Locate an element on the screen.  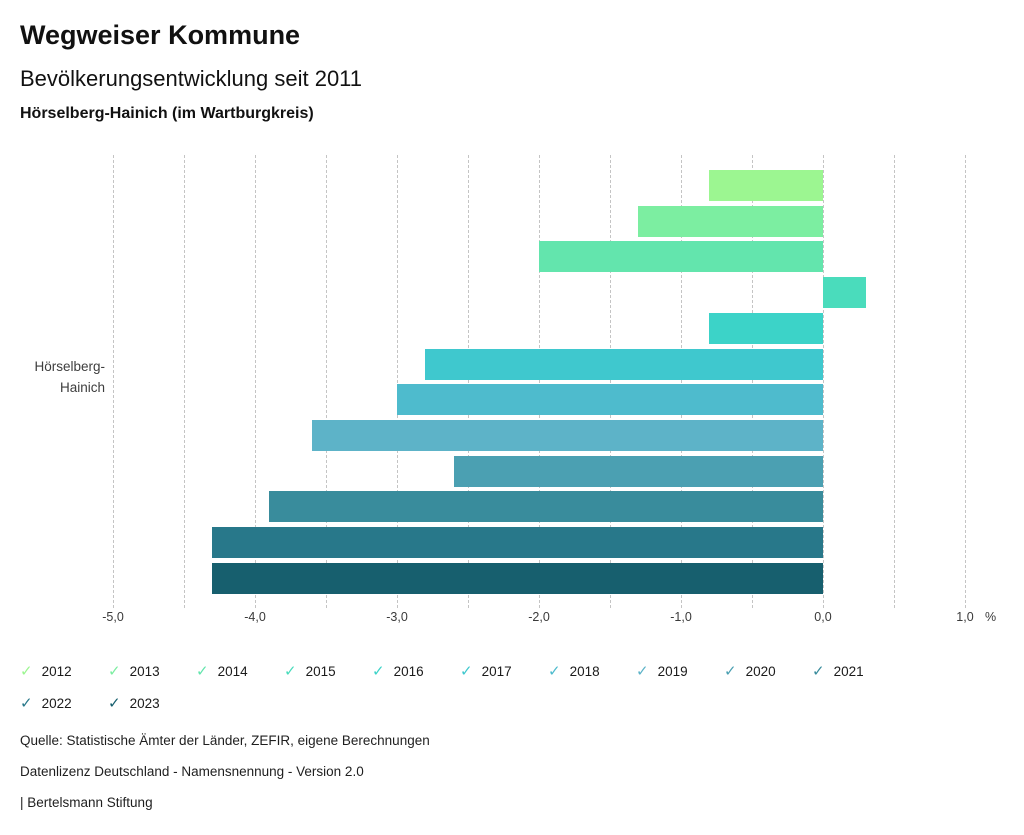
bar-2017 is located at coordinates (624, 364).